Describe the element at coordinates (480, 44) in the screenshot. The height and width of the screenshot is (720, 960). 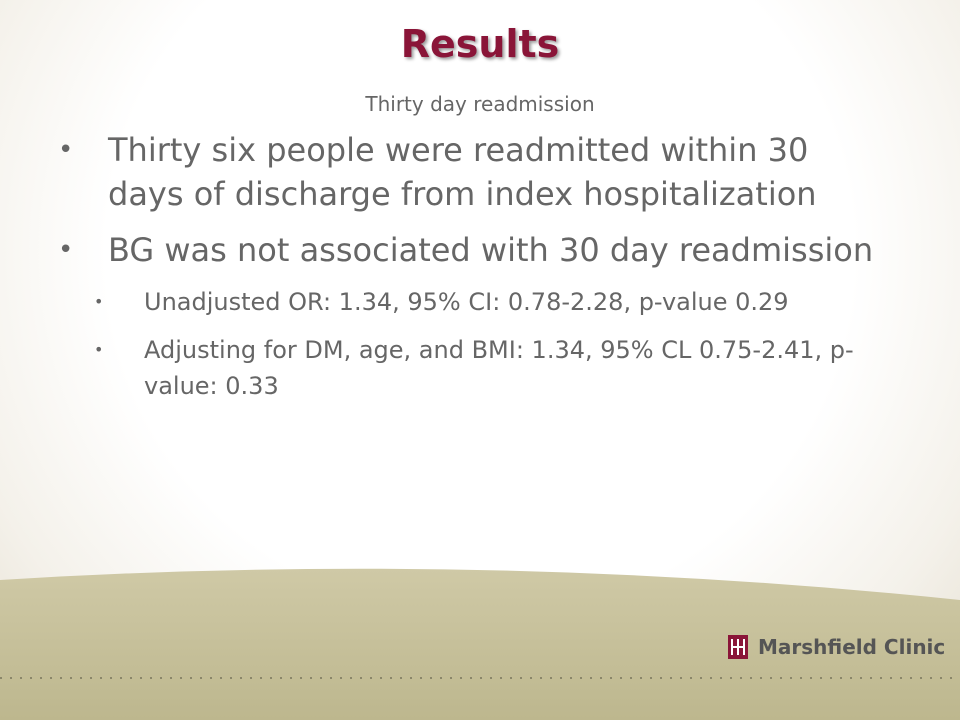
I see `title: Results` at that location.